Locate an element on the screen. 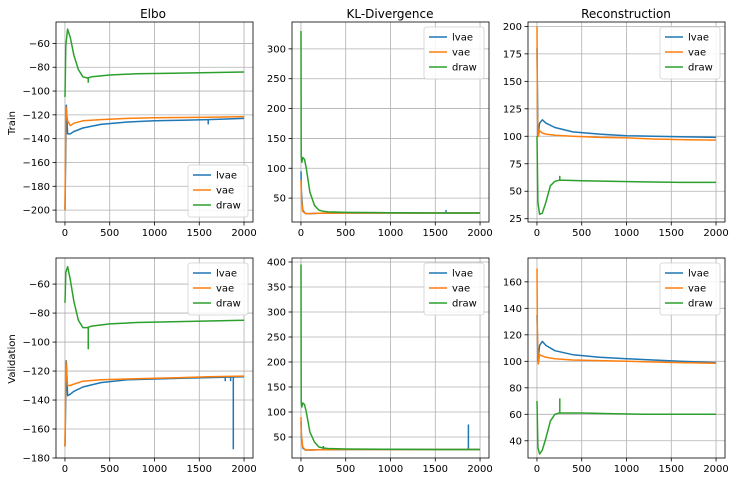  column-title-elbo: Elbo is located at coordinates (153, 14).